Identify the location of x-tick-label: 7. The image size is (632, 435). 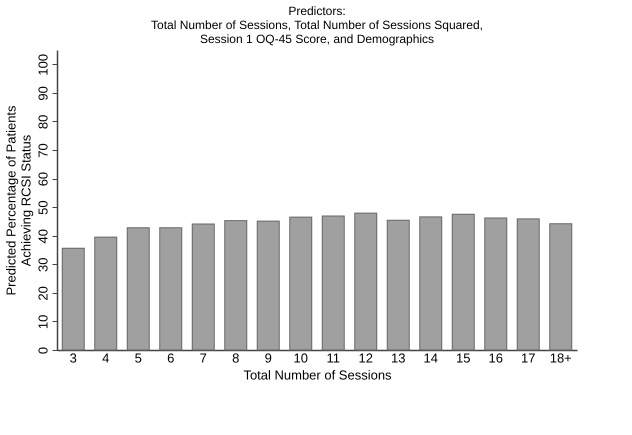
(203, 358).